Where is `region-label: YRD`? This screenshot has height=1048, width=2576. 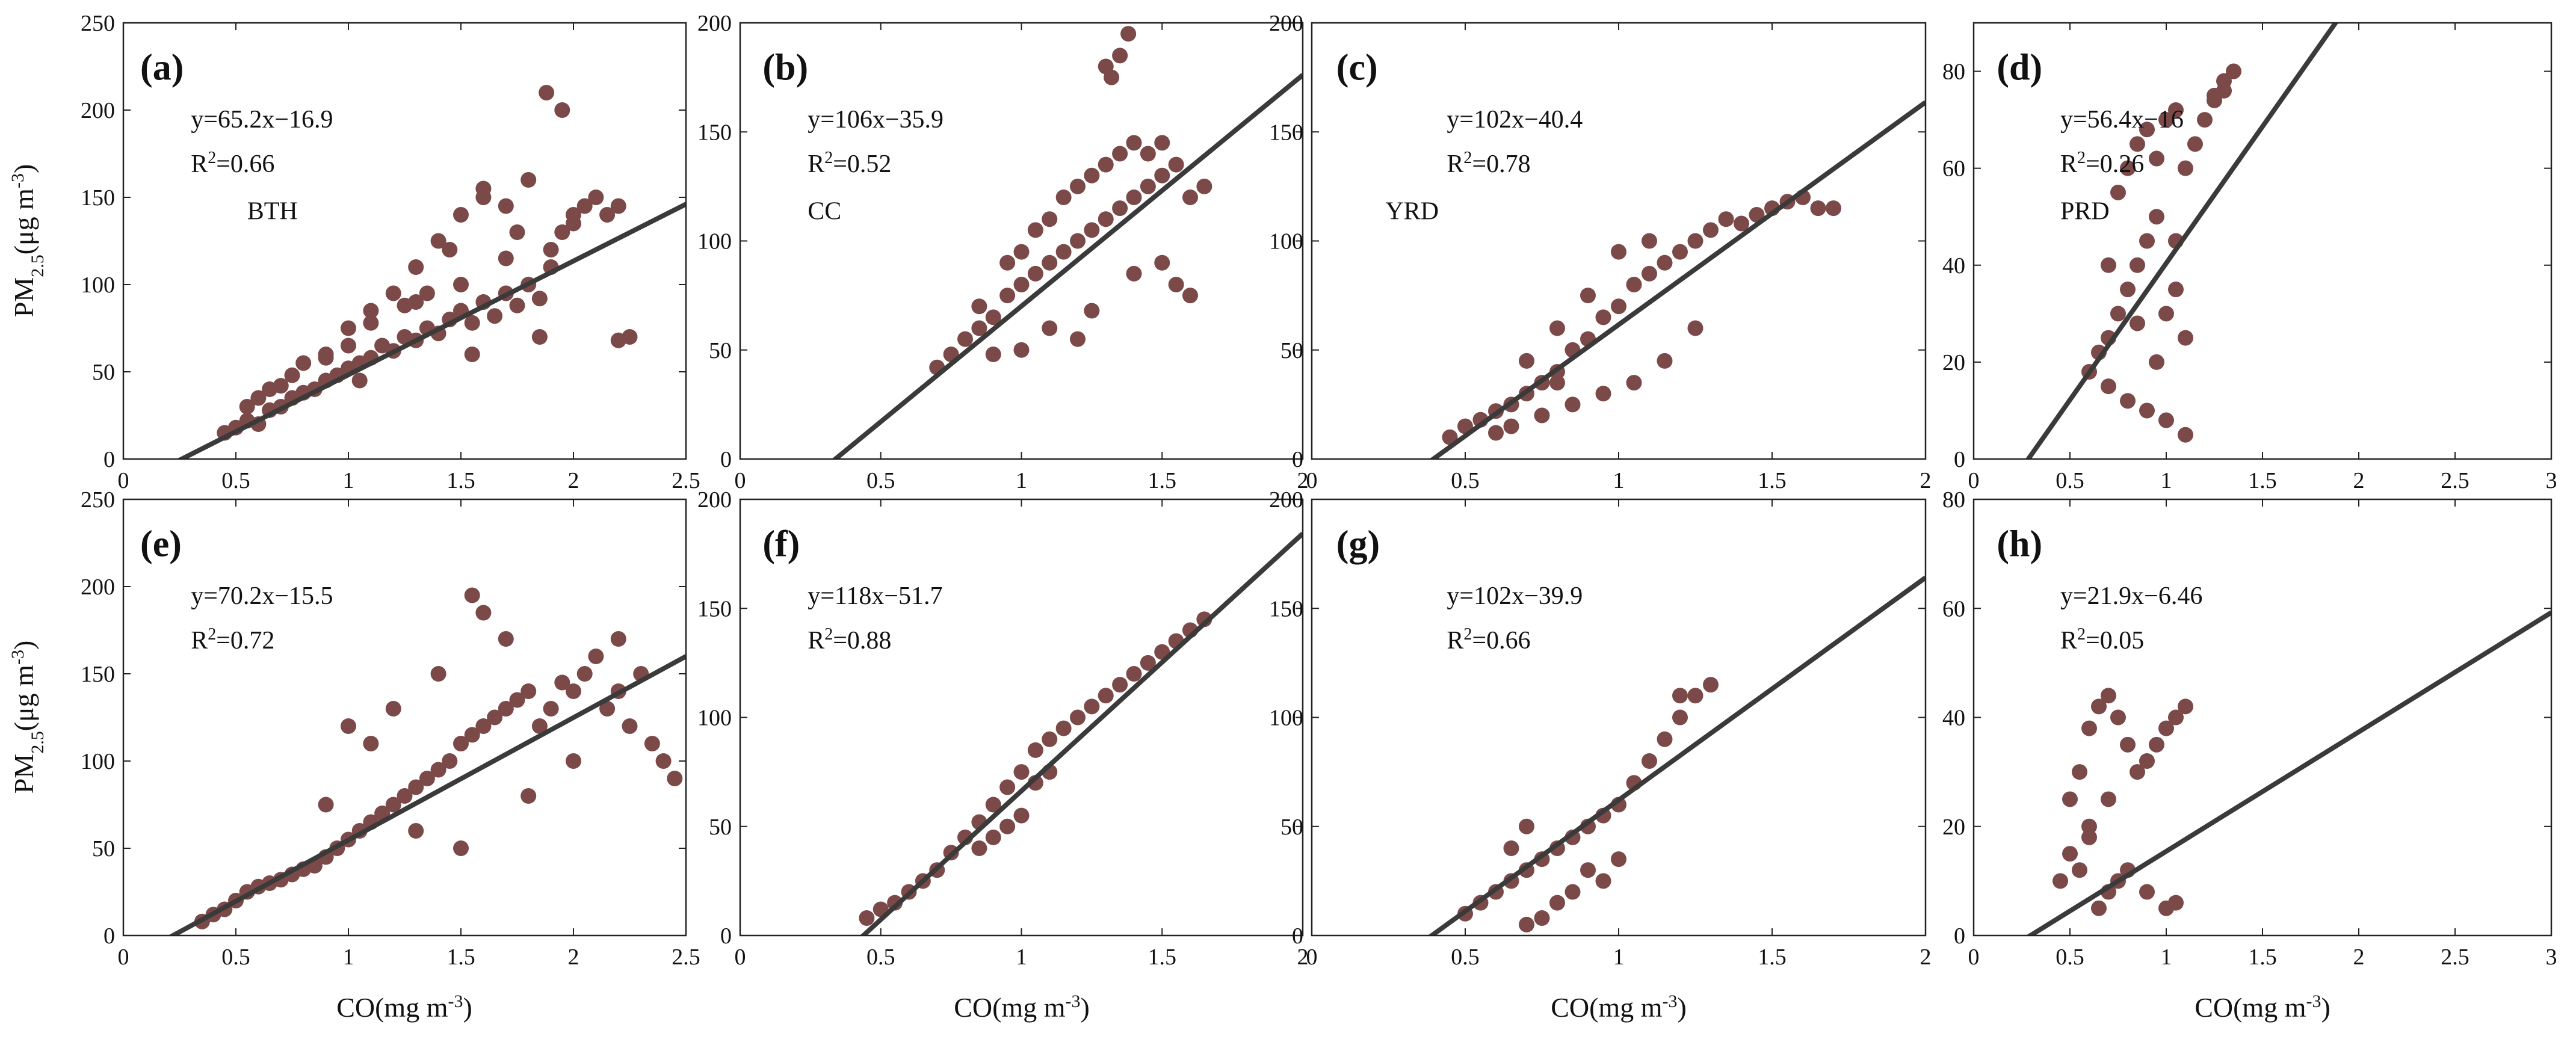 region-label: YRD is located at coordinates (1412, 211).